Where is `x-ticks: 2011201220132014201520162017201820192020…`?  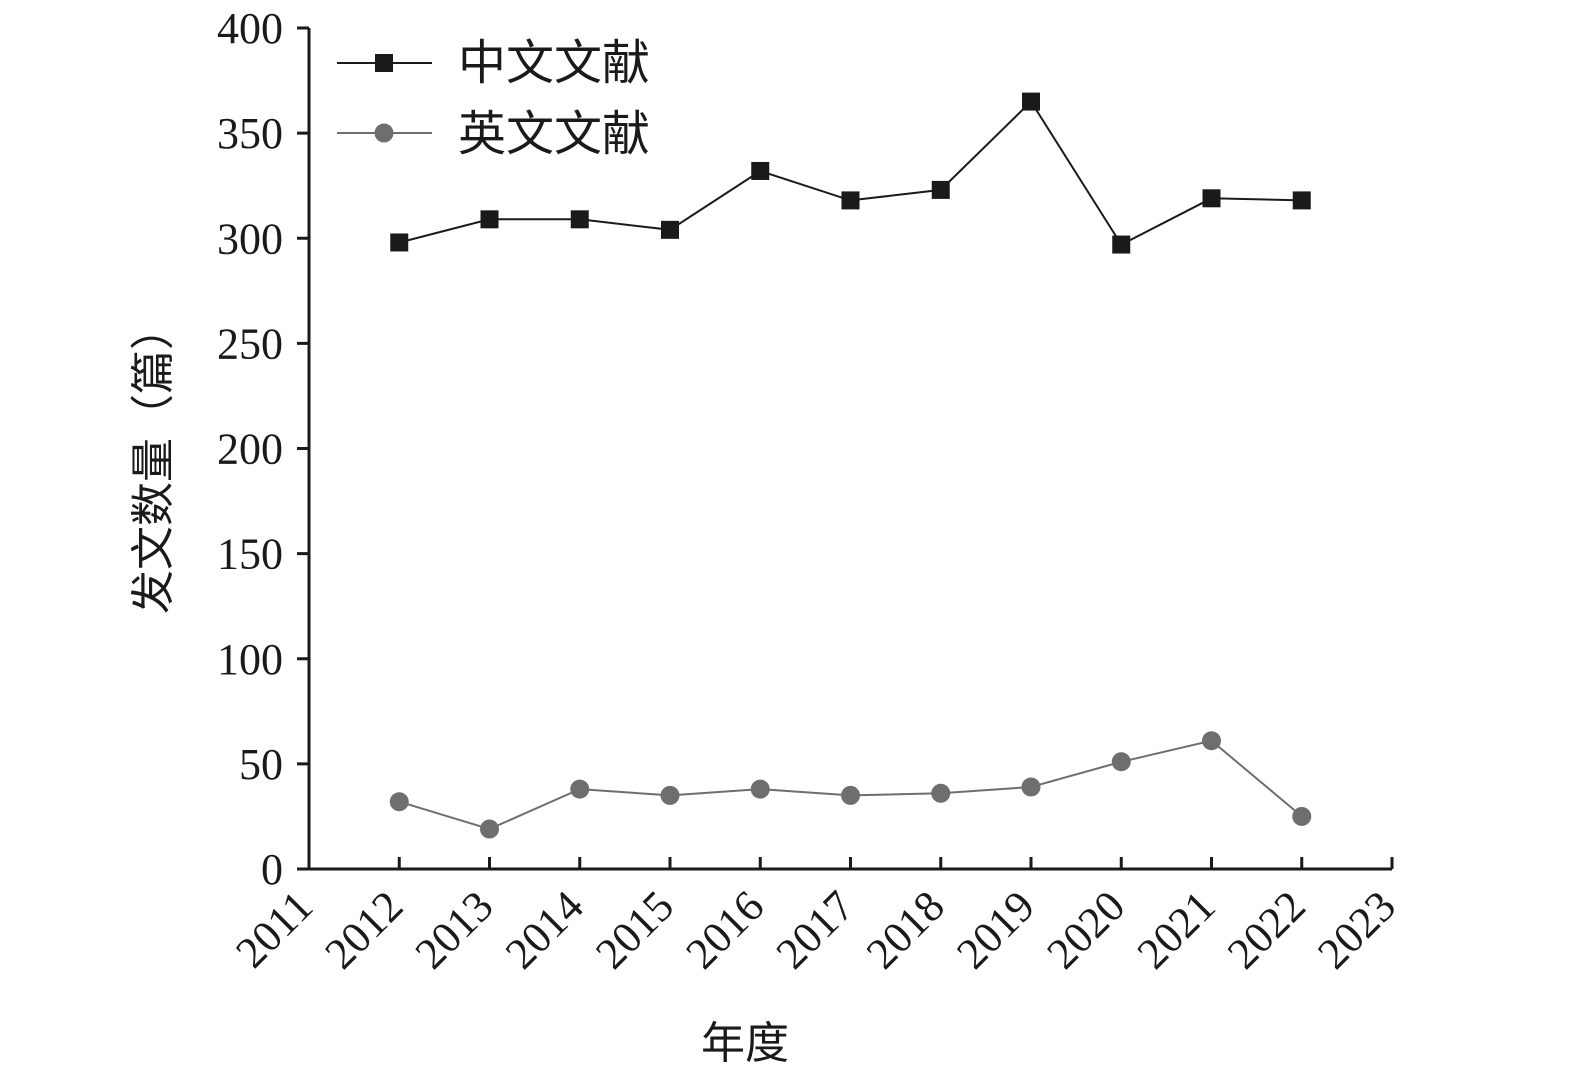
x-ticks: 2011201220132014201520162017201820192020… is located at coordinates (815, 917).